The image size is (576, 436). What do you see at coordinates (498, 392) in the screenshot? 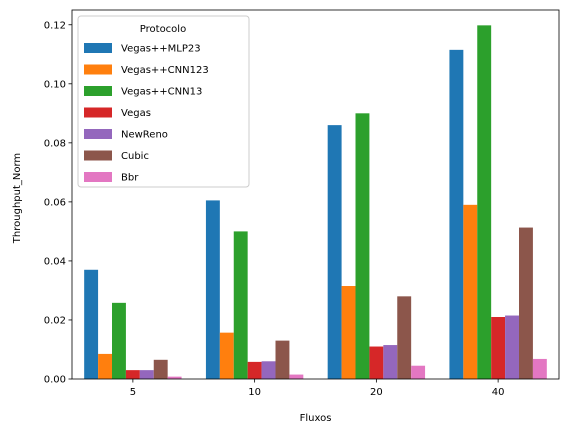
I see `x-tick-label: 40` at bounding box center [498, 392].